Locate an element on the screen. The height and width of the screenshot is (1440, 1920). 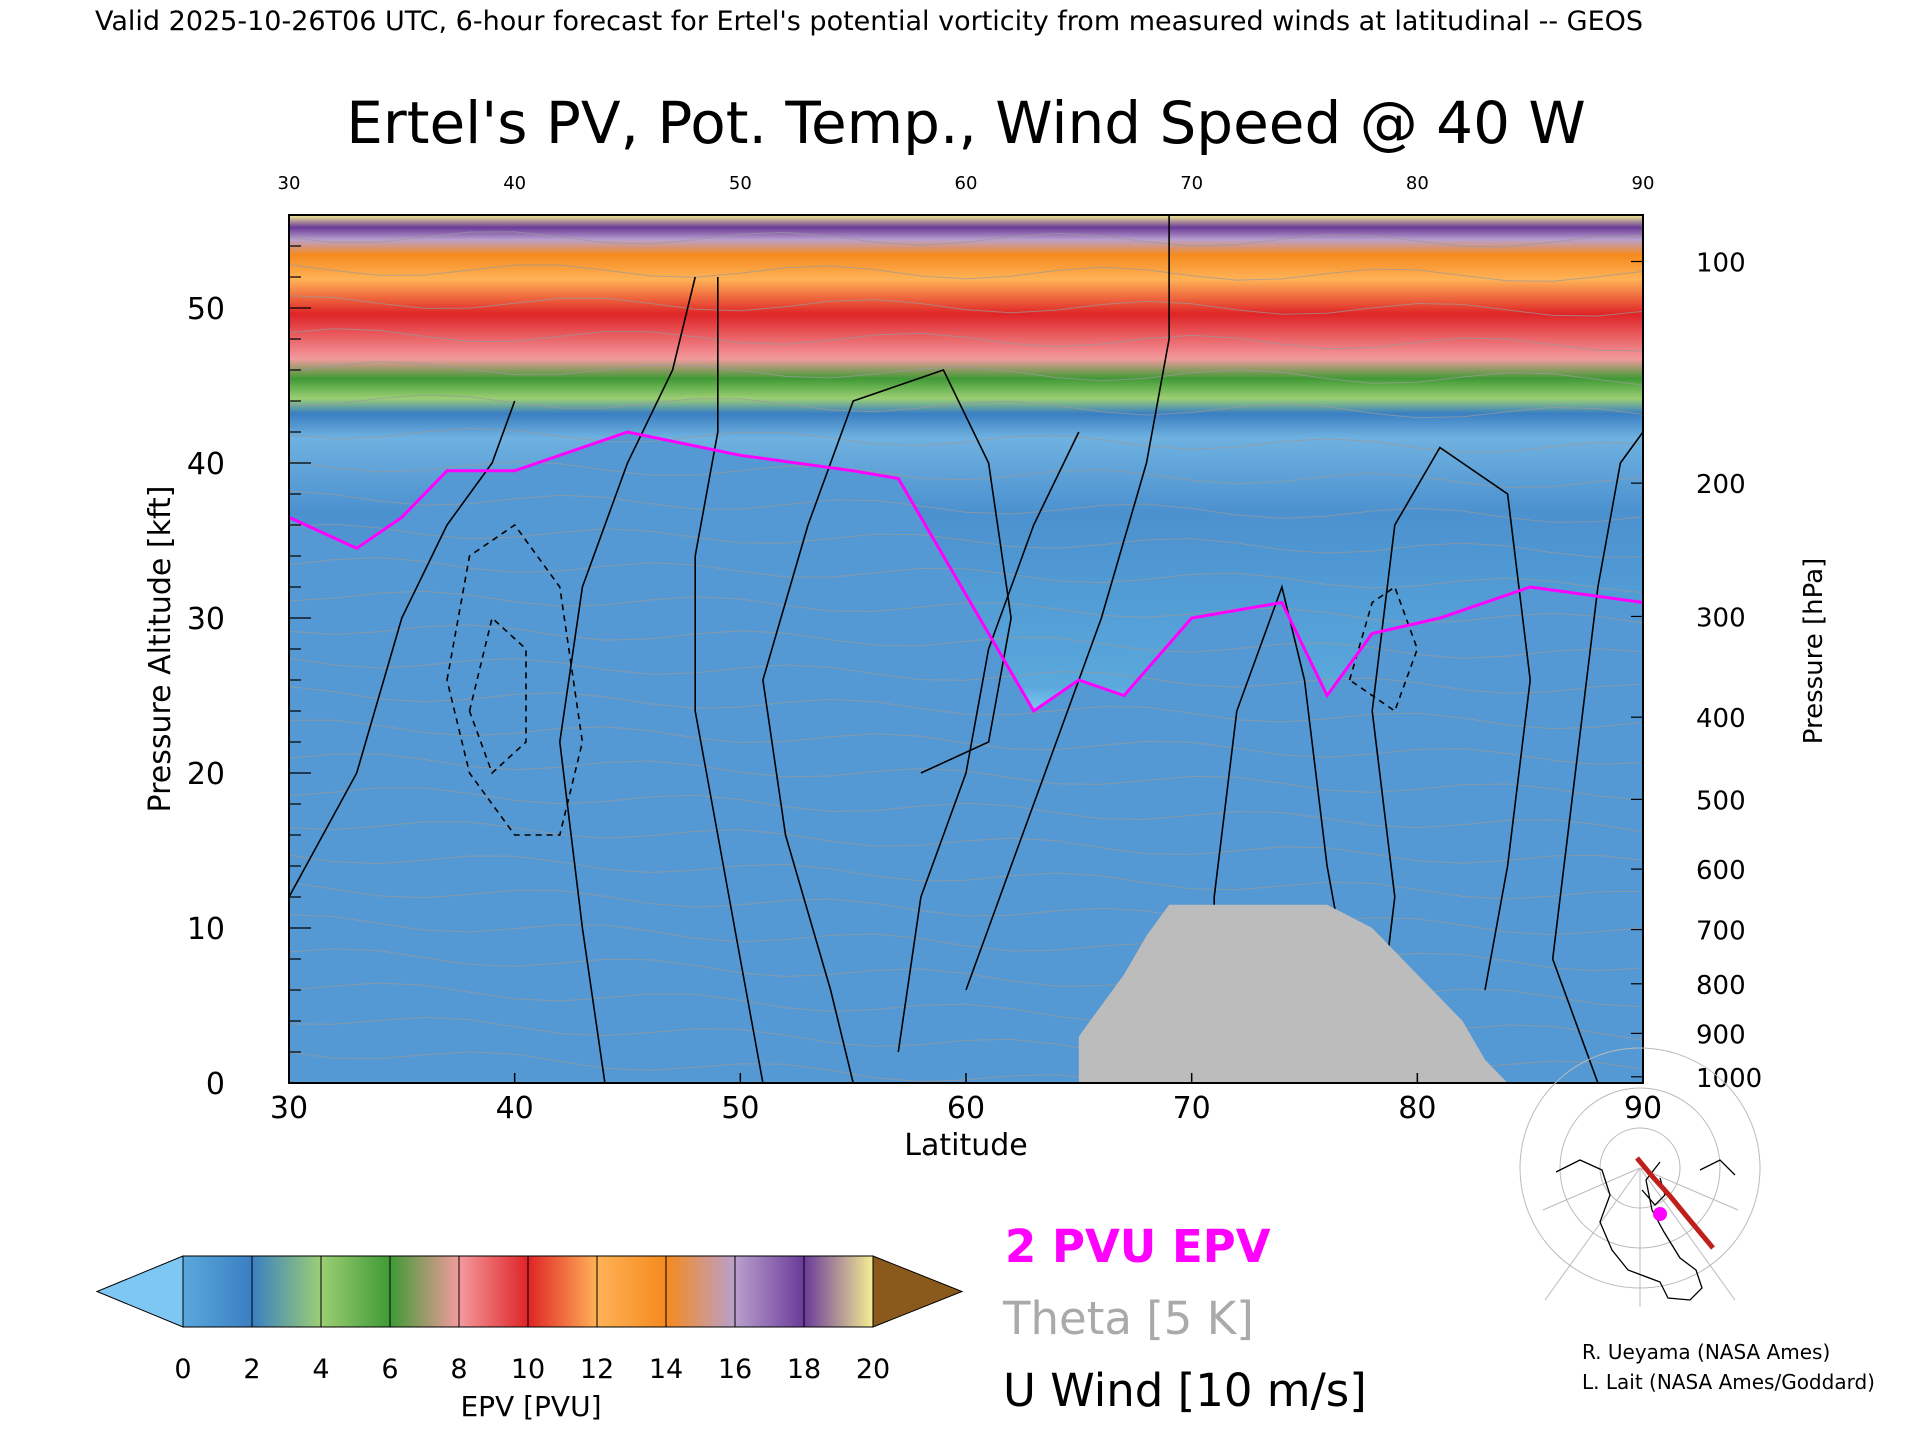
top-tick-label: 50 is located at coordinates (740, 183).